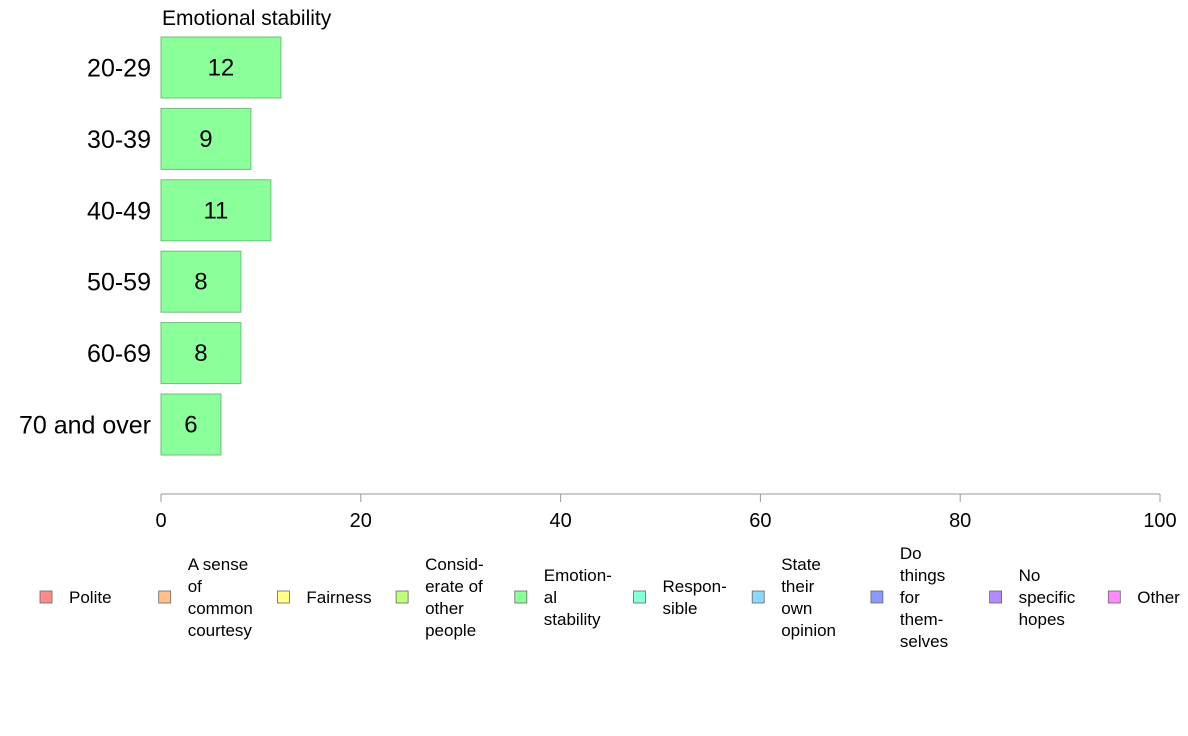 This screenshot has width=1188, height=736. I want to click on bar-value-label: 9, so click(205, 139).